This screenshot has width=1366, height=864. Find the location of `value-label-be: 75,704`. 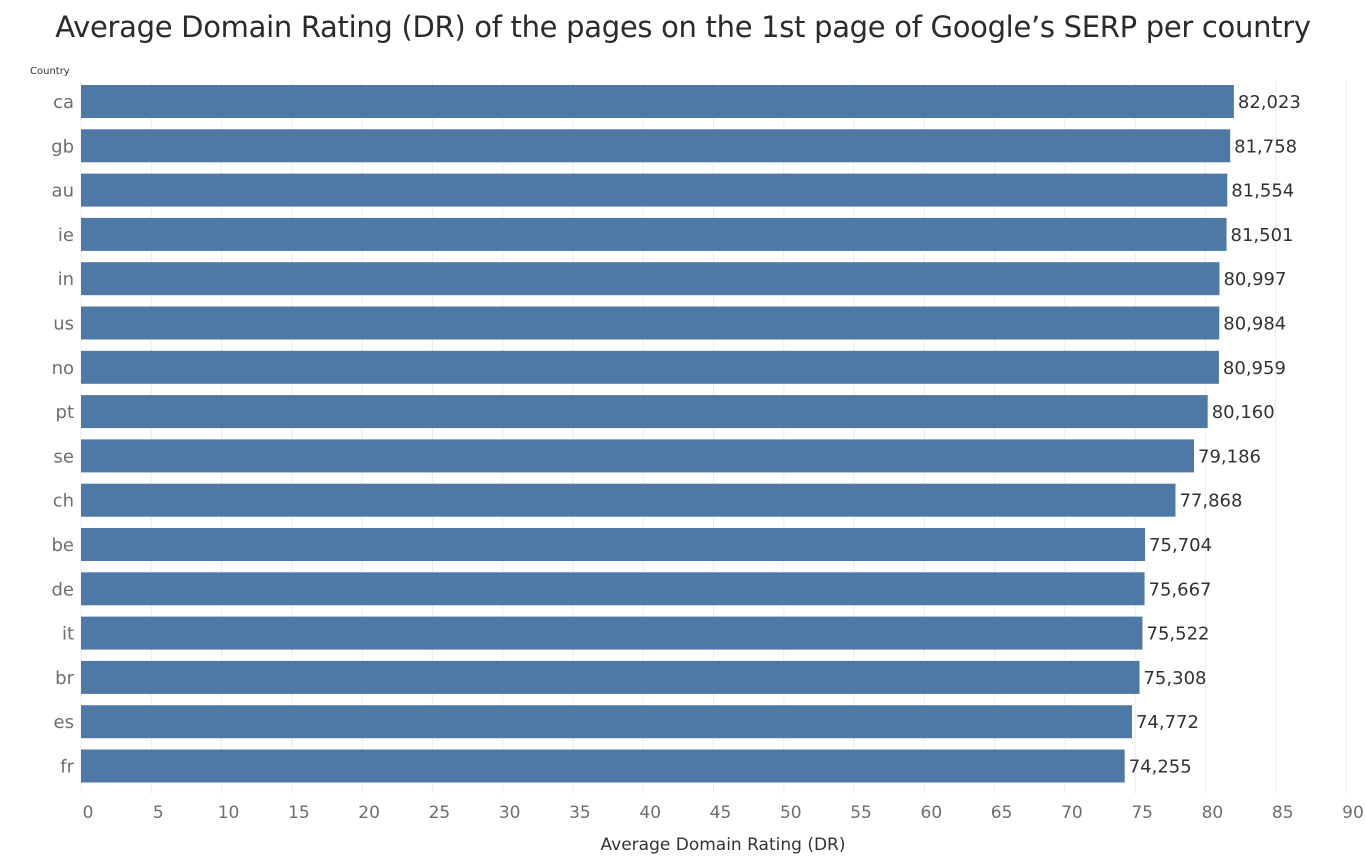

value-label-be: 75,704 is located at coordinates (1180, 545).